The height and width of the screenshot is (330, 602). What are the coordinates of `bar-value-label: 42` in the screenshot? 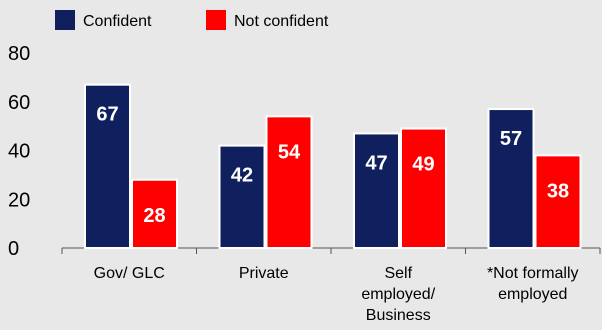 It's located at (242, 176).